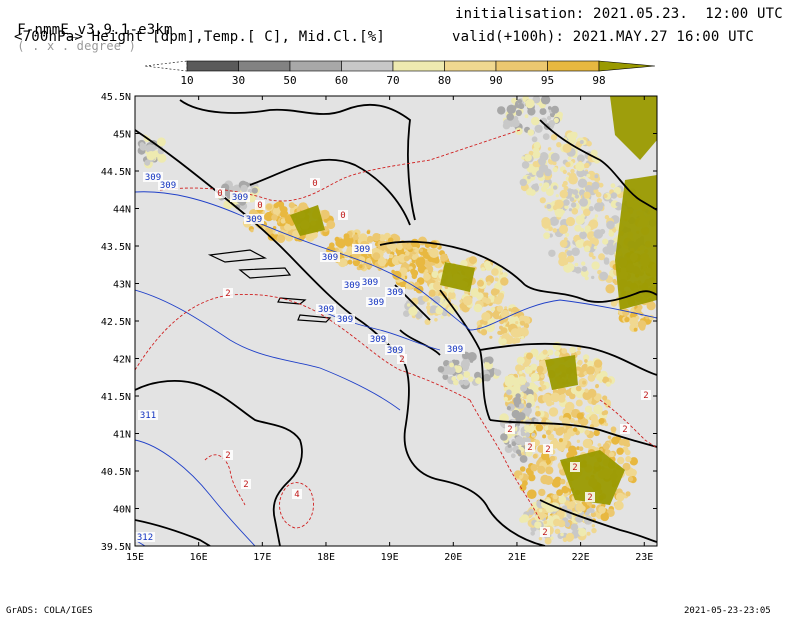 The width and height of the screenshot is (800, 618). Describe the element at coordinates (116, 172) in the screenshot. I see `lat-tick-label: 44.5N` at that location.